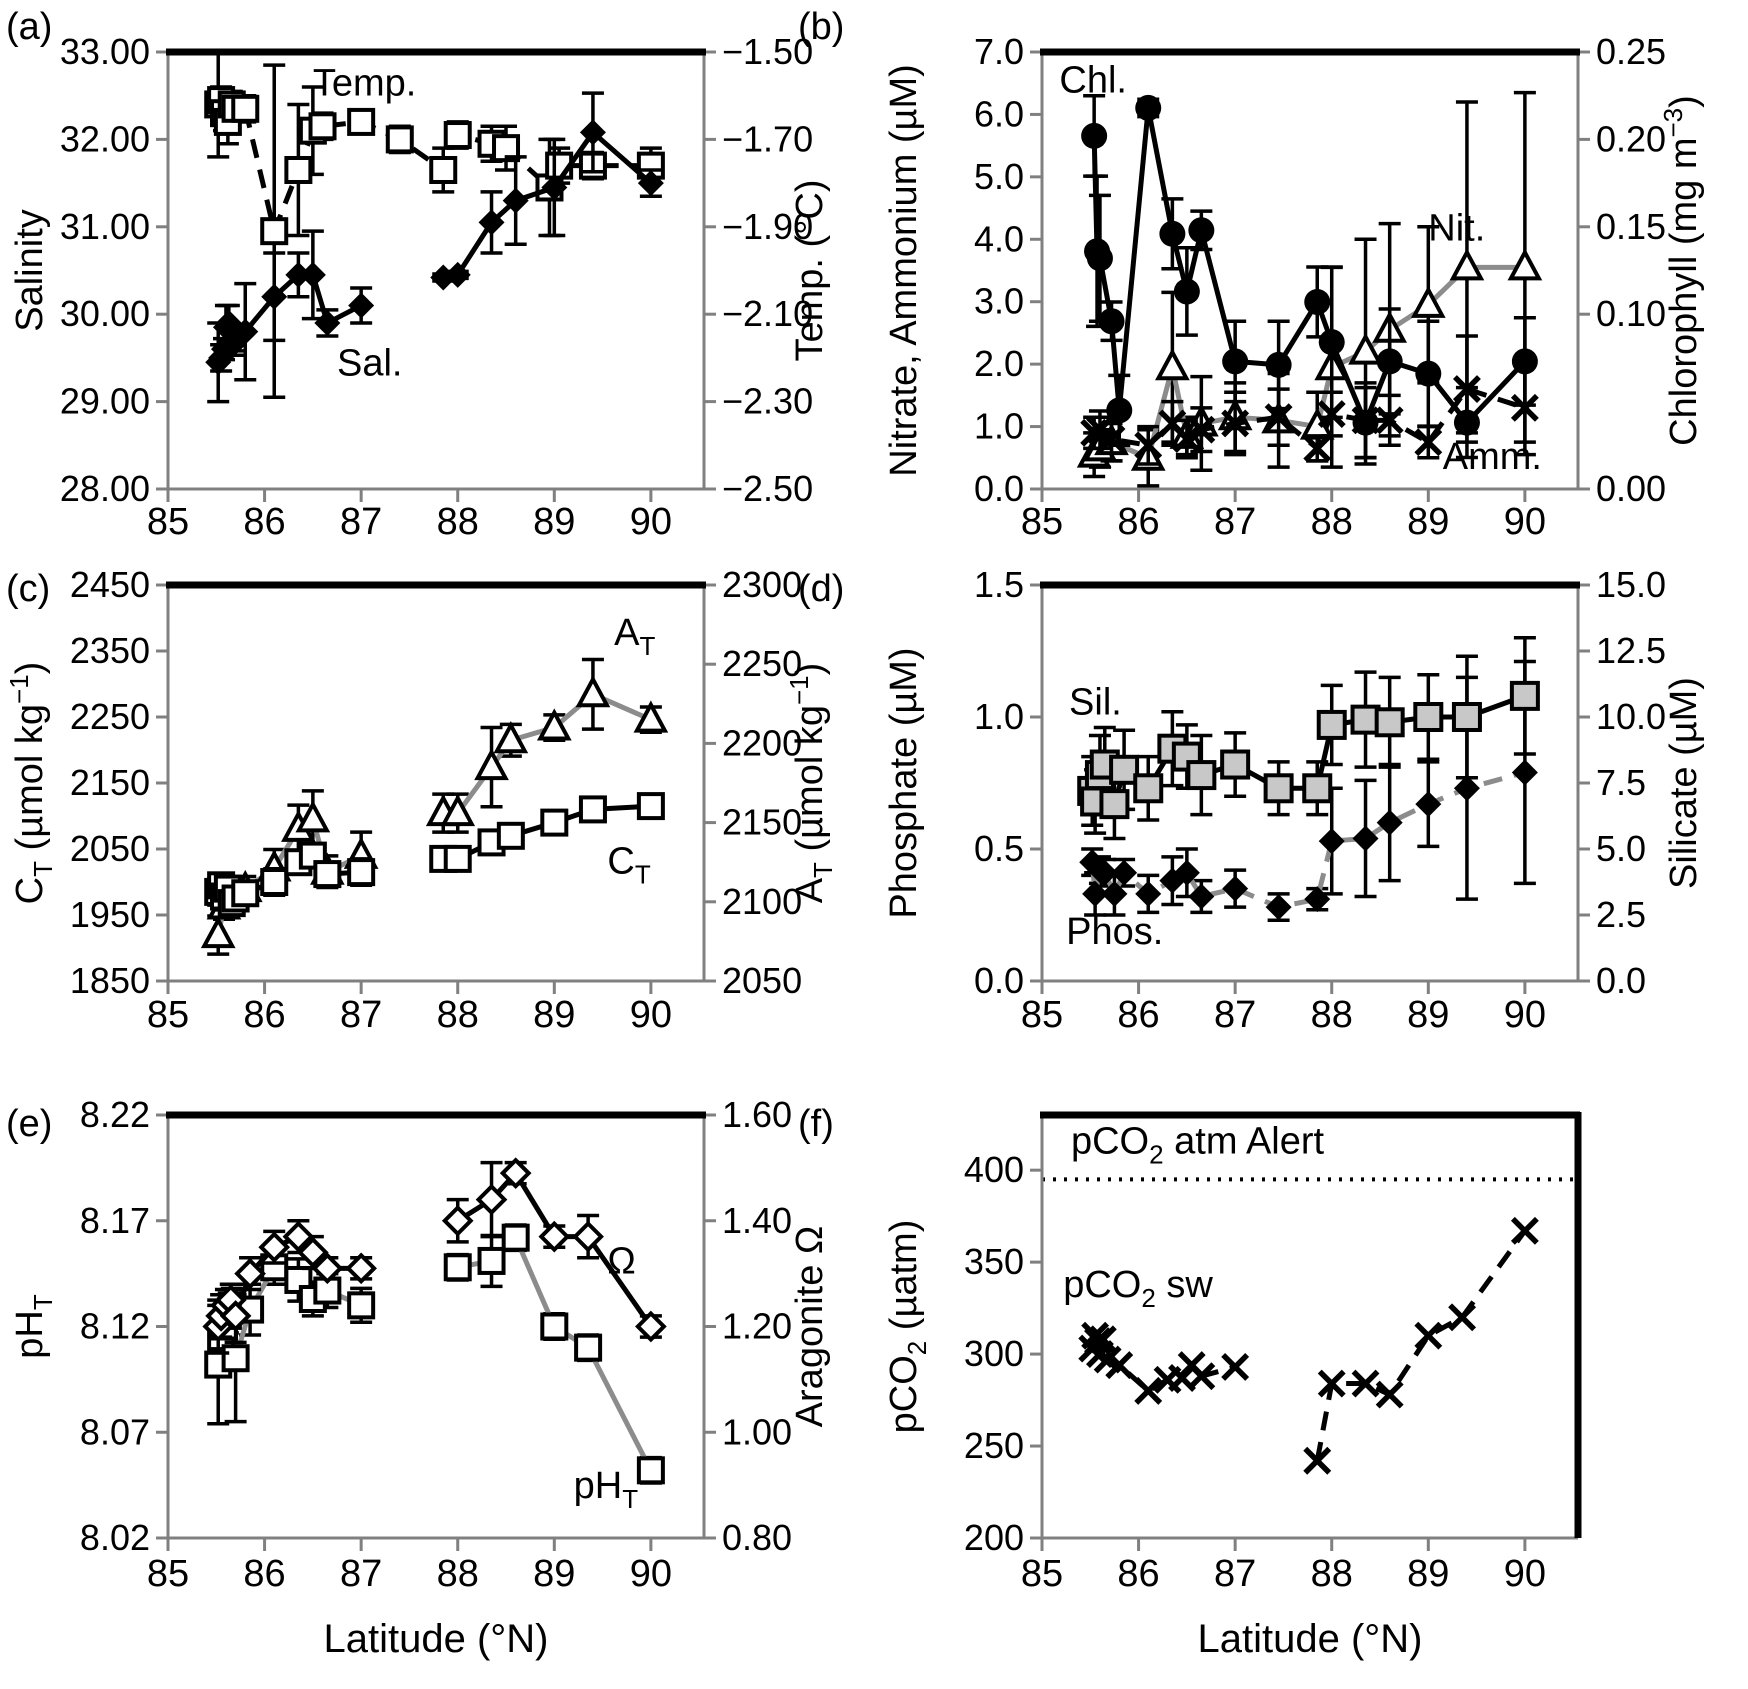  What do you see at coordinates (1492, 457) in the screenshot?
I see `annotation: Amm.` at bounding box center [1492, 457].